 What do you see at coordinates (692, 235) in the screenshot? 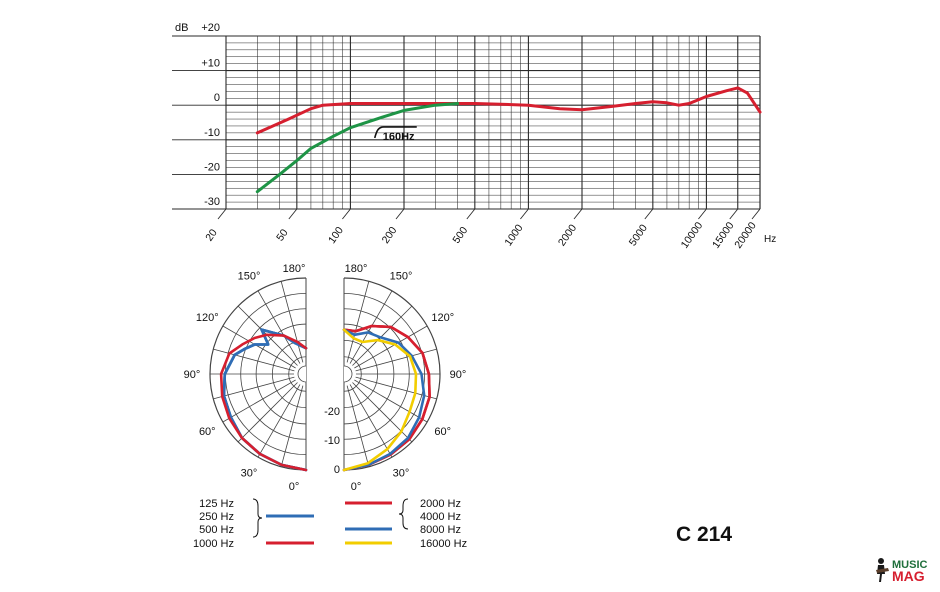
I see `x-tick-label: 10000` at bounding box center [692, 235].